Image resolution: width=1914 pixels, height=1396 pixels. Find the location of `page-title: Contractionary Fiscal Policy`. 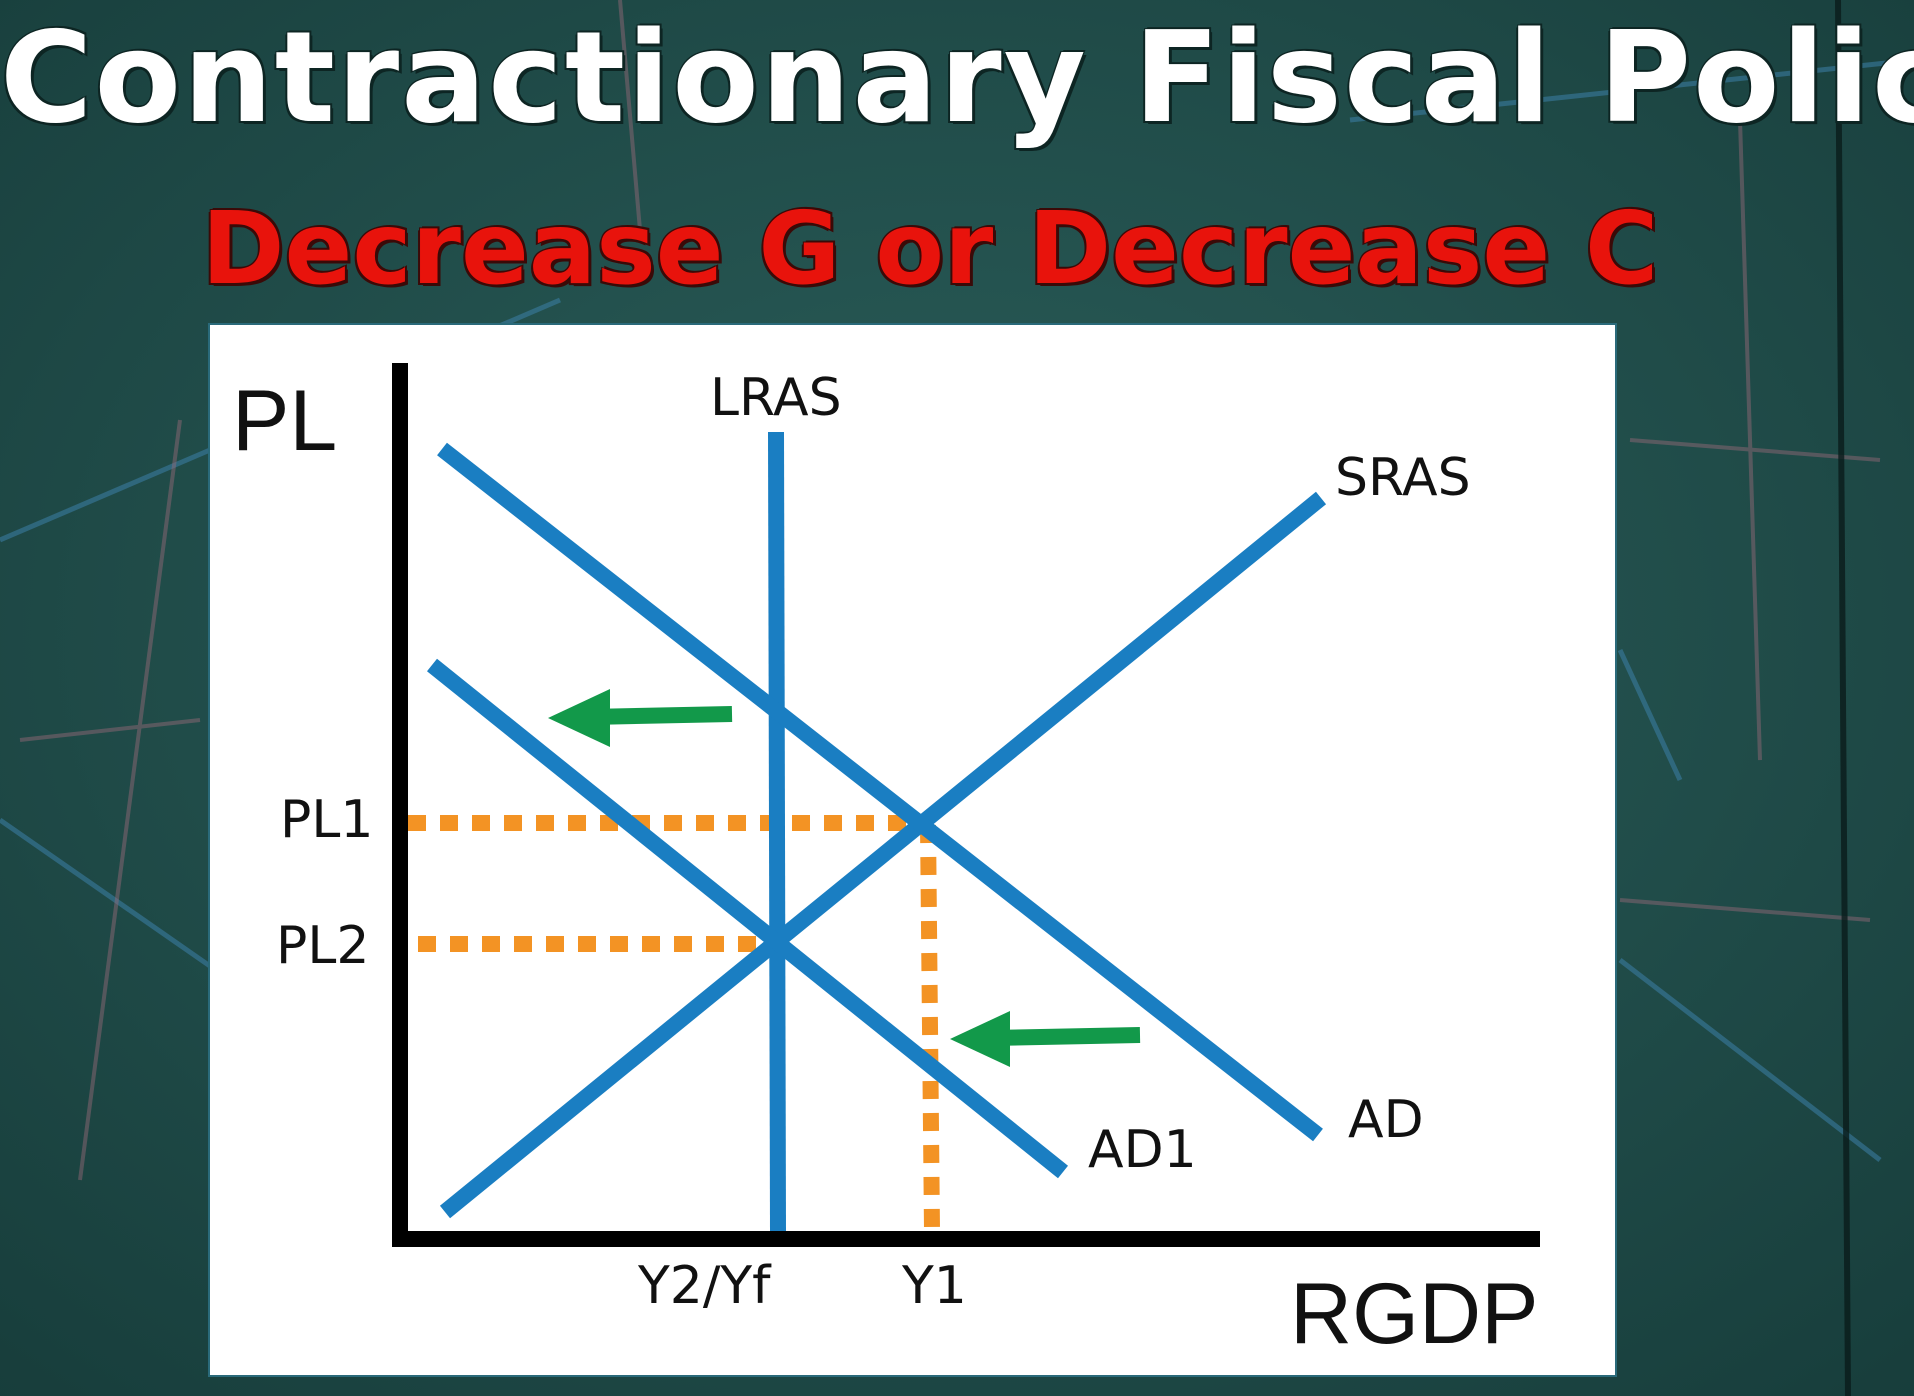

page-title: Contractionary Fiscal Policy is located at coordinates (957, 77).